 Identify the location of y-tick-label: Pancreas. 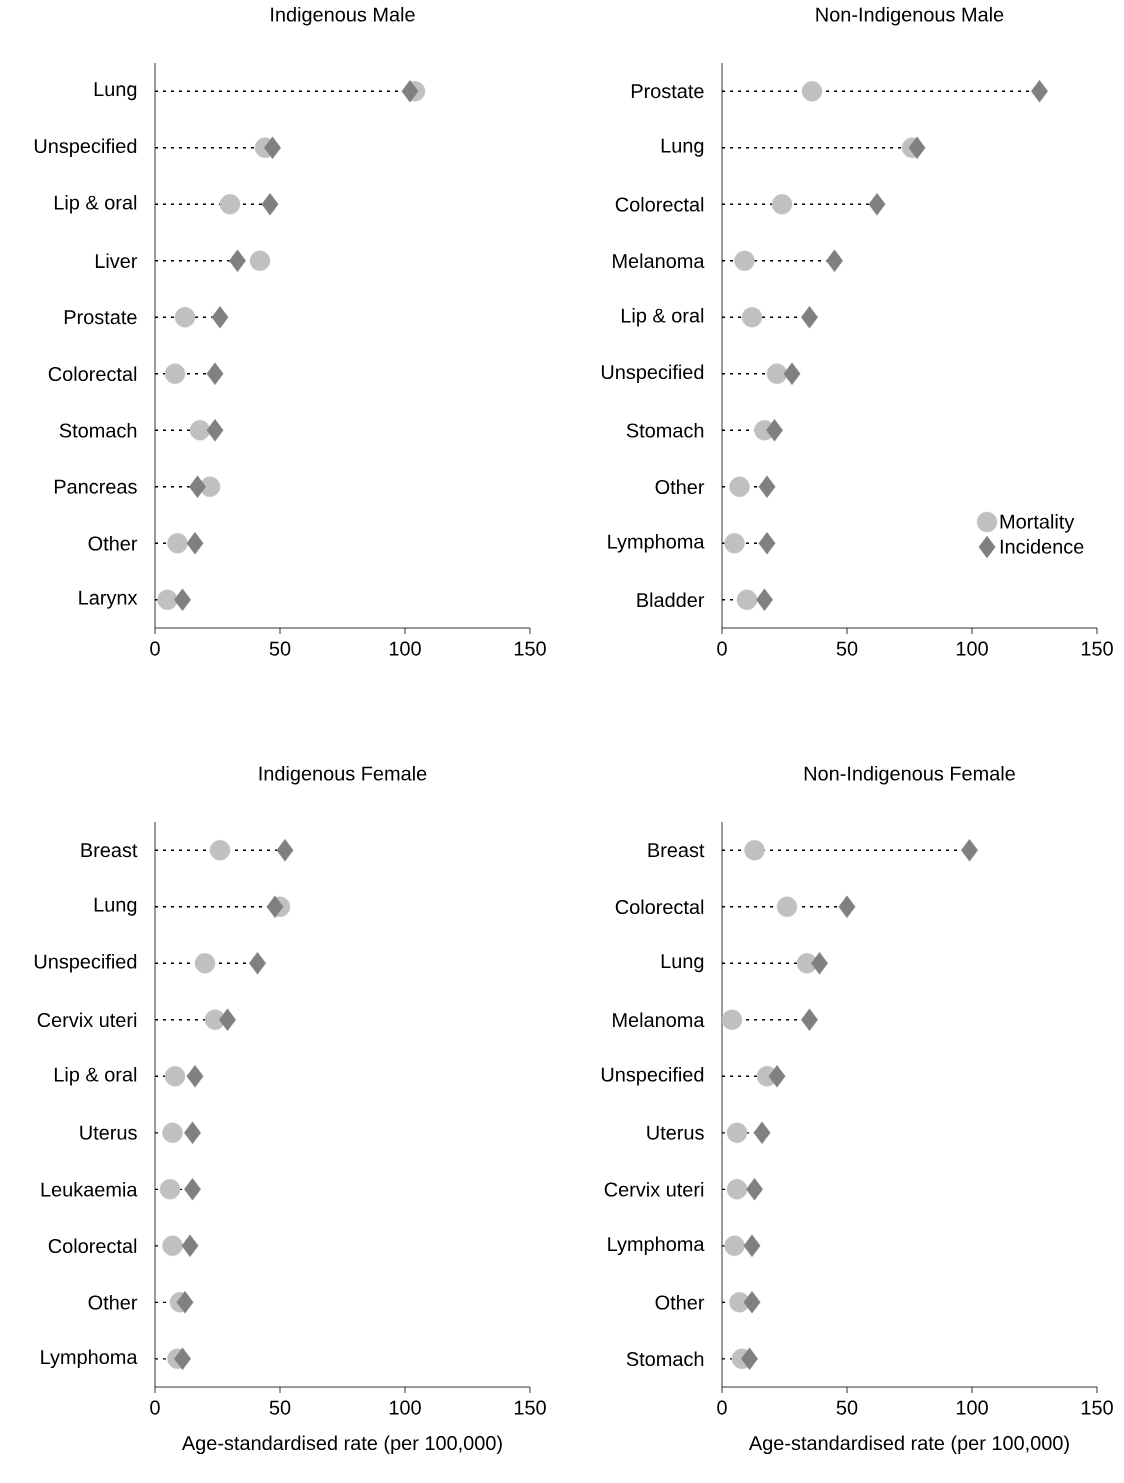
(95, 486).